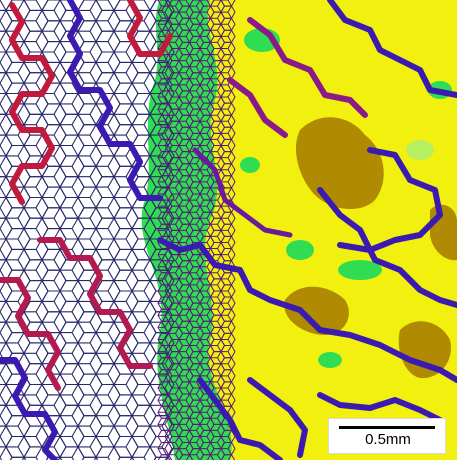  I want to click on brown-deposit, so click(424, 350).